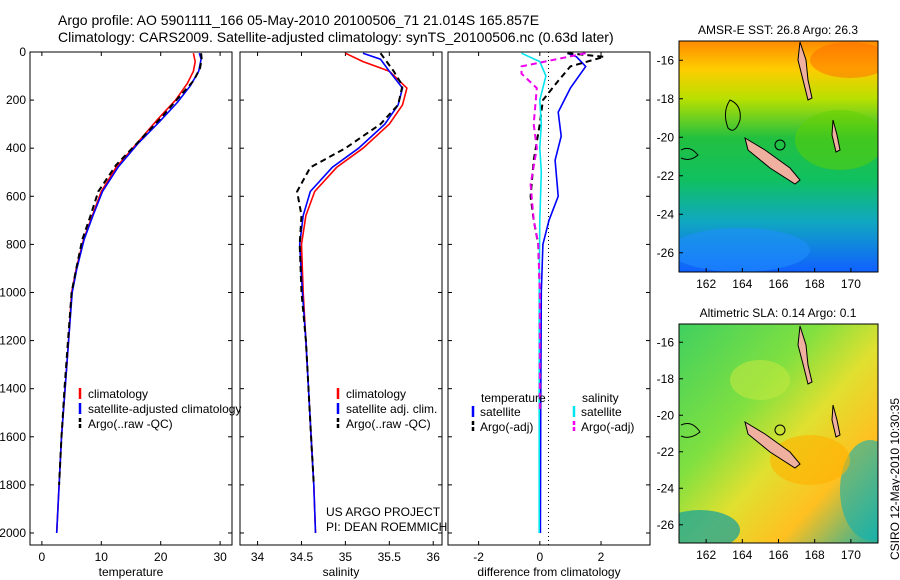 This screenshot has width=900, height=580. Describe the element at coordinates (600, 398) in the screenshot. I see `legend-header-salinity: salinity` at that location.